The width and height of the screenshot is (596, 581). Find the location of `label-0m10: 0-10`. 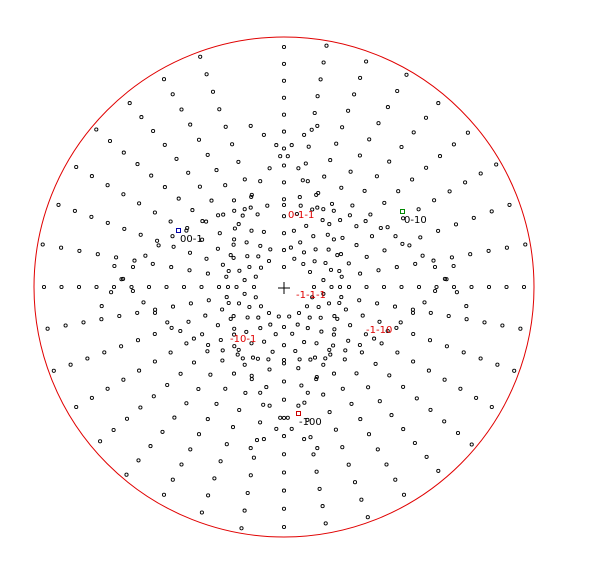

label-0m10: 0-10 is located at coordinates (415, 220).